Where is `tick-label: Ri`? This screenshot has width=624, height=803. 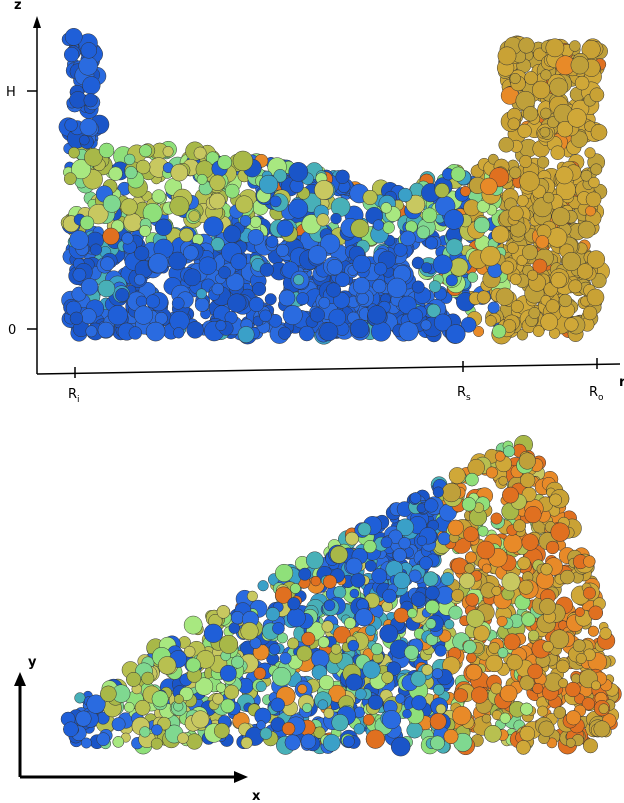
tick-label: Ri is located at coordinates (74, 396).